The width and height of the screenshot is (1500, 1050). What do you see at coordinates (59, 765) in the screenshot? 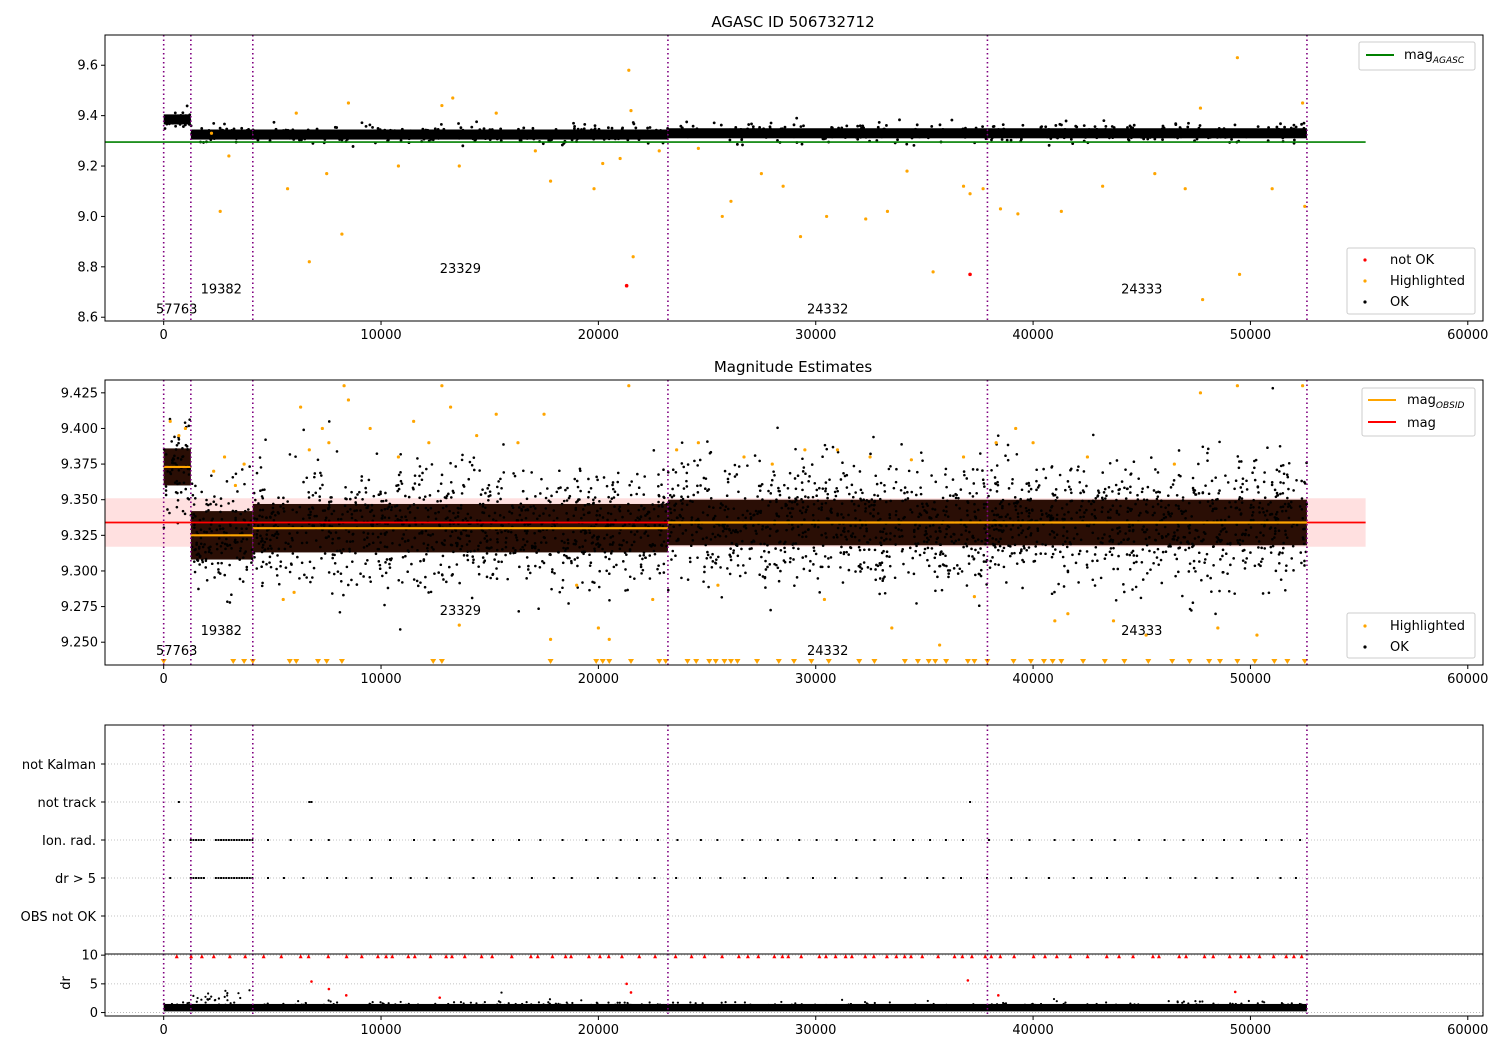
I see `flag-category-label: not Kalman` at bounding box center [59, 765].